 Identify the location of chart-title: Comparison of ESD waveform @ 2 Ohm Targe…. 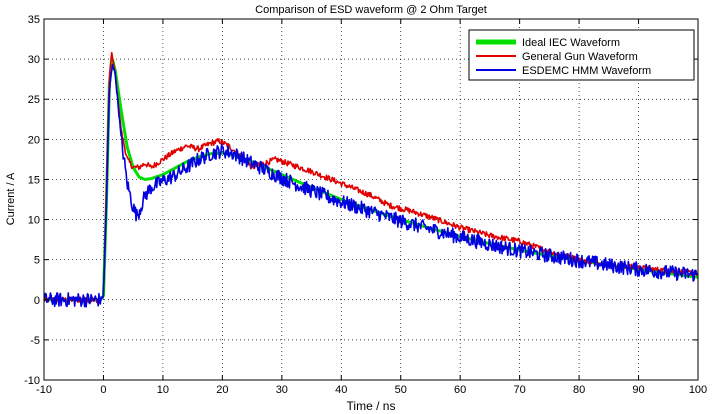
(371, 10).